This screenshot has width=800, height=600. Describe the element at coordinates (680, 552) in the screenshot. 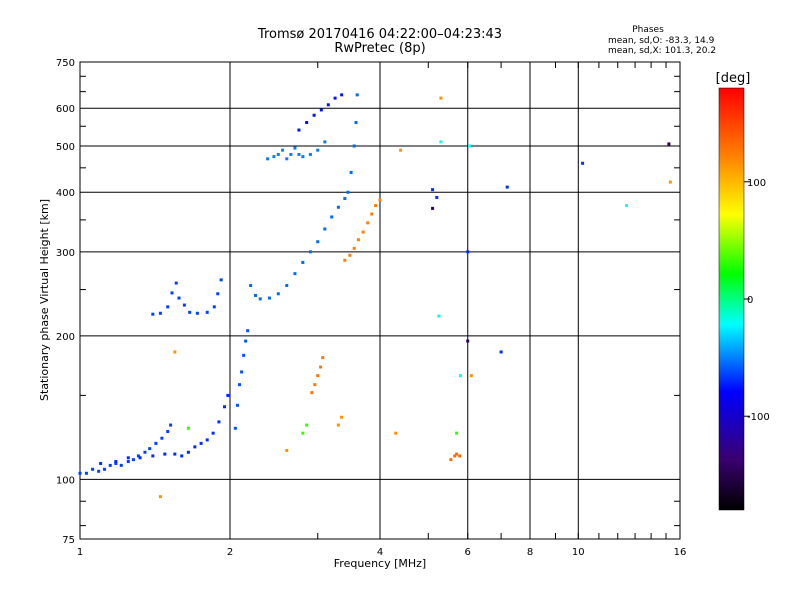

I see `x-tick-label: 16` at that location.